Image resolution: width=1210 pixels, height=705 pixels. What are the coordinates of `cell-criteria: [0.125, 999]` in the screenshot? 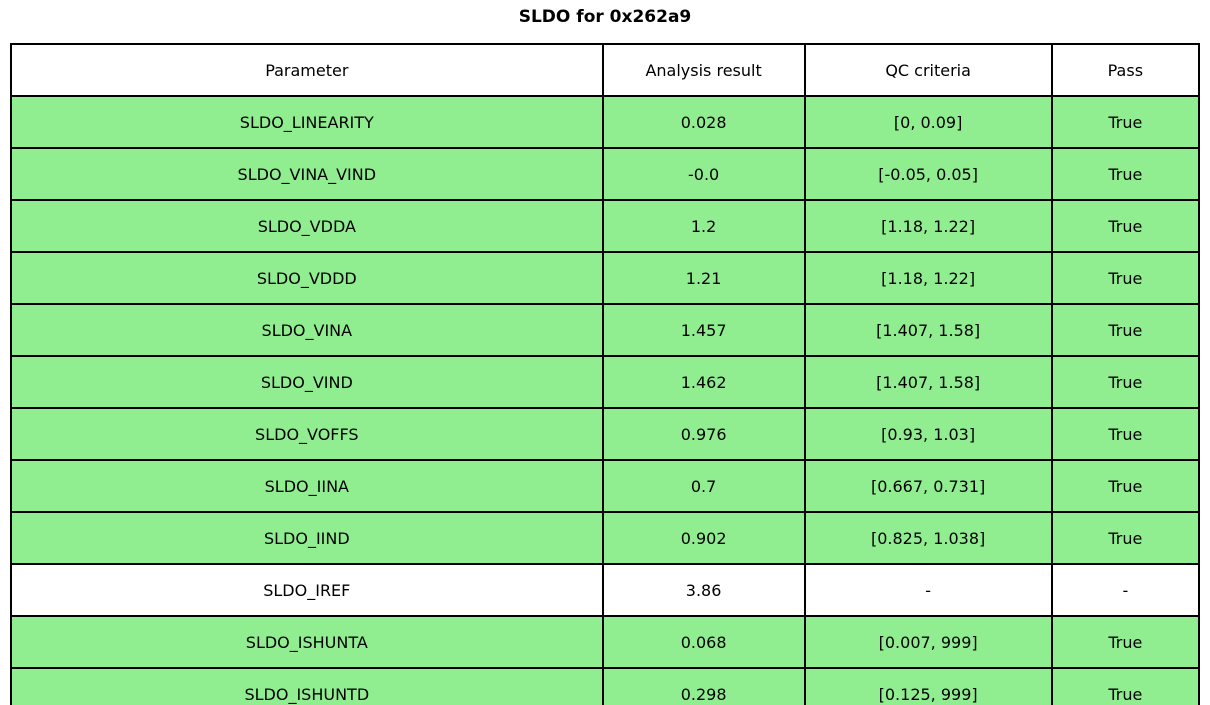 It's located at (928, 686).